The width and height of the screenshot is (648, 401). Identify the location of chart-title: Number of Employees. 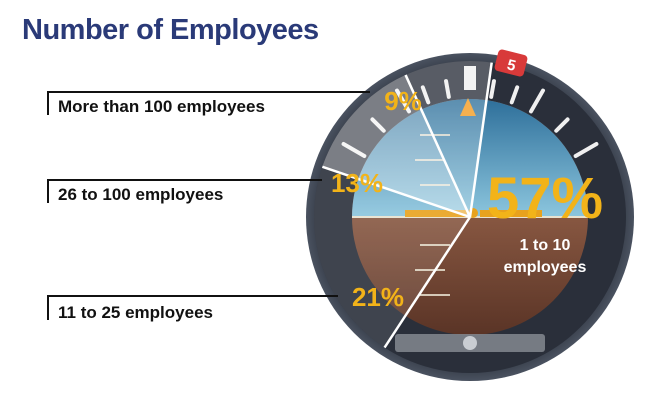
(170, 30).